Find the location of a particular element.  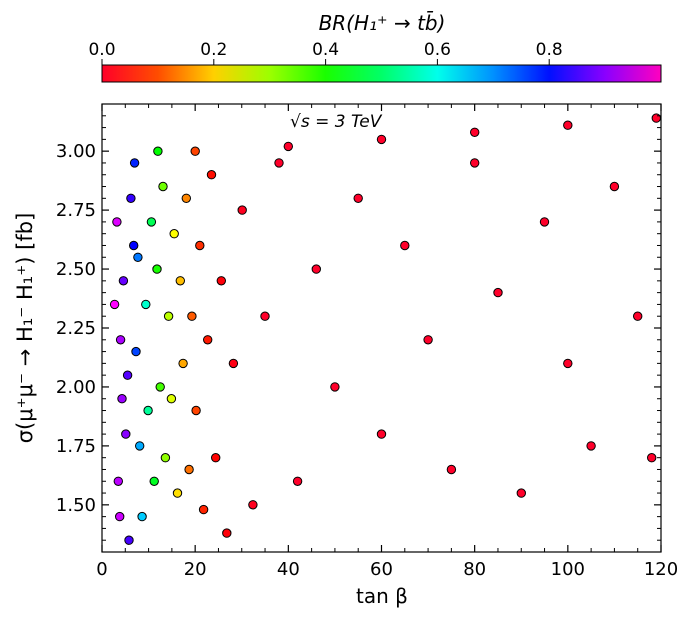

colorbar-tick-label: 0.4 is located at coordinates (325, 50).